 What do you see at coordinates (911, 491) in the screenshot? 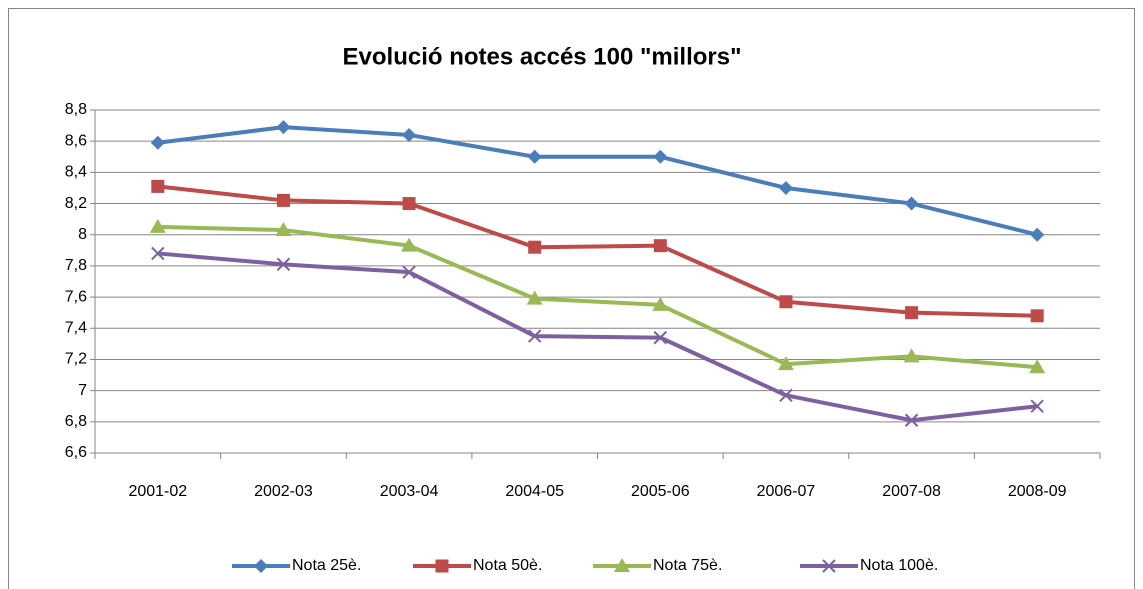
I see `x-tick-label: 2007-08` at bounding box center [911, 491].